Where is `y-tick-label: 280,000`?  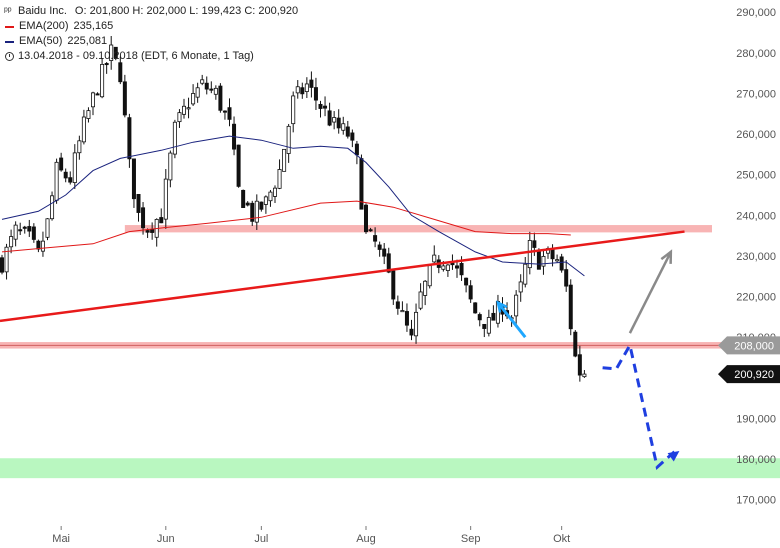
y-tick-label: 280,000 is located at coordinates (756, 54).